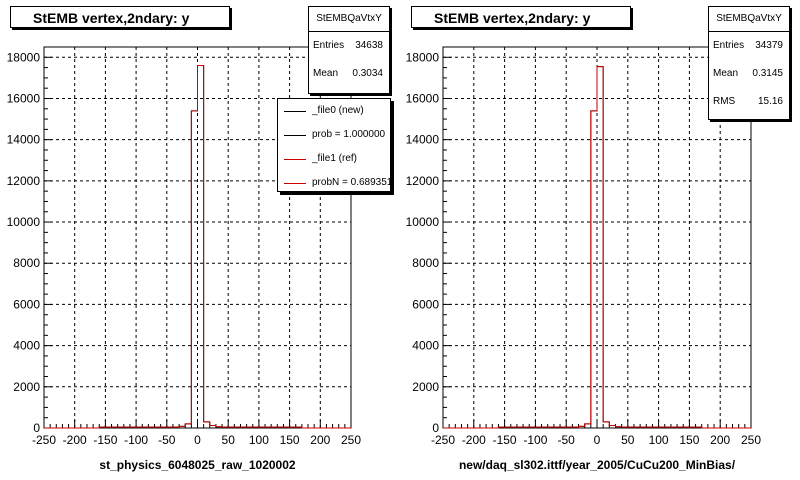 This screenshot has width=800, height=480. Describe the element at coordinates (290, 440) in the screenshot. I see `left-xtick-label-8: 150` at that location.